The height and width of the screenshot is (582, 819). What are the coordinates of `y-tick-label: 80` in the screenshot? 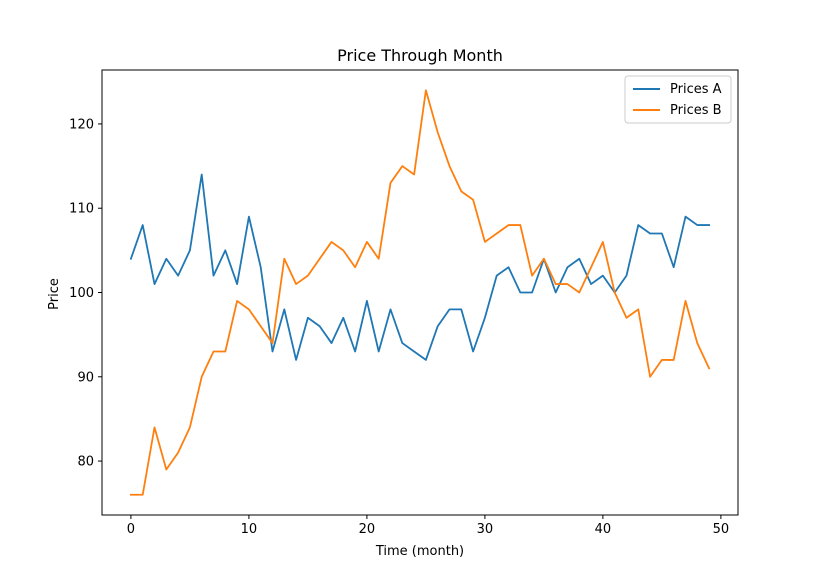 It's located at (85, 462).